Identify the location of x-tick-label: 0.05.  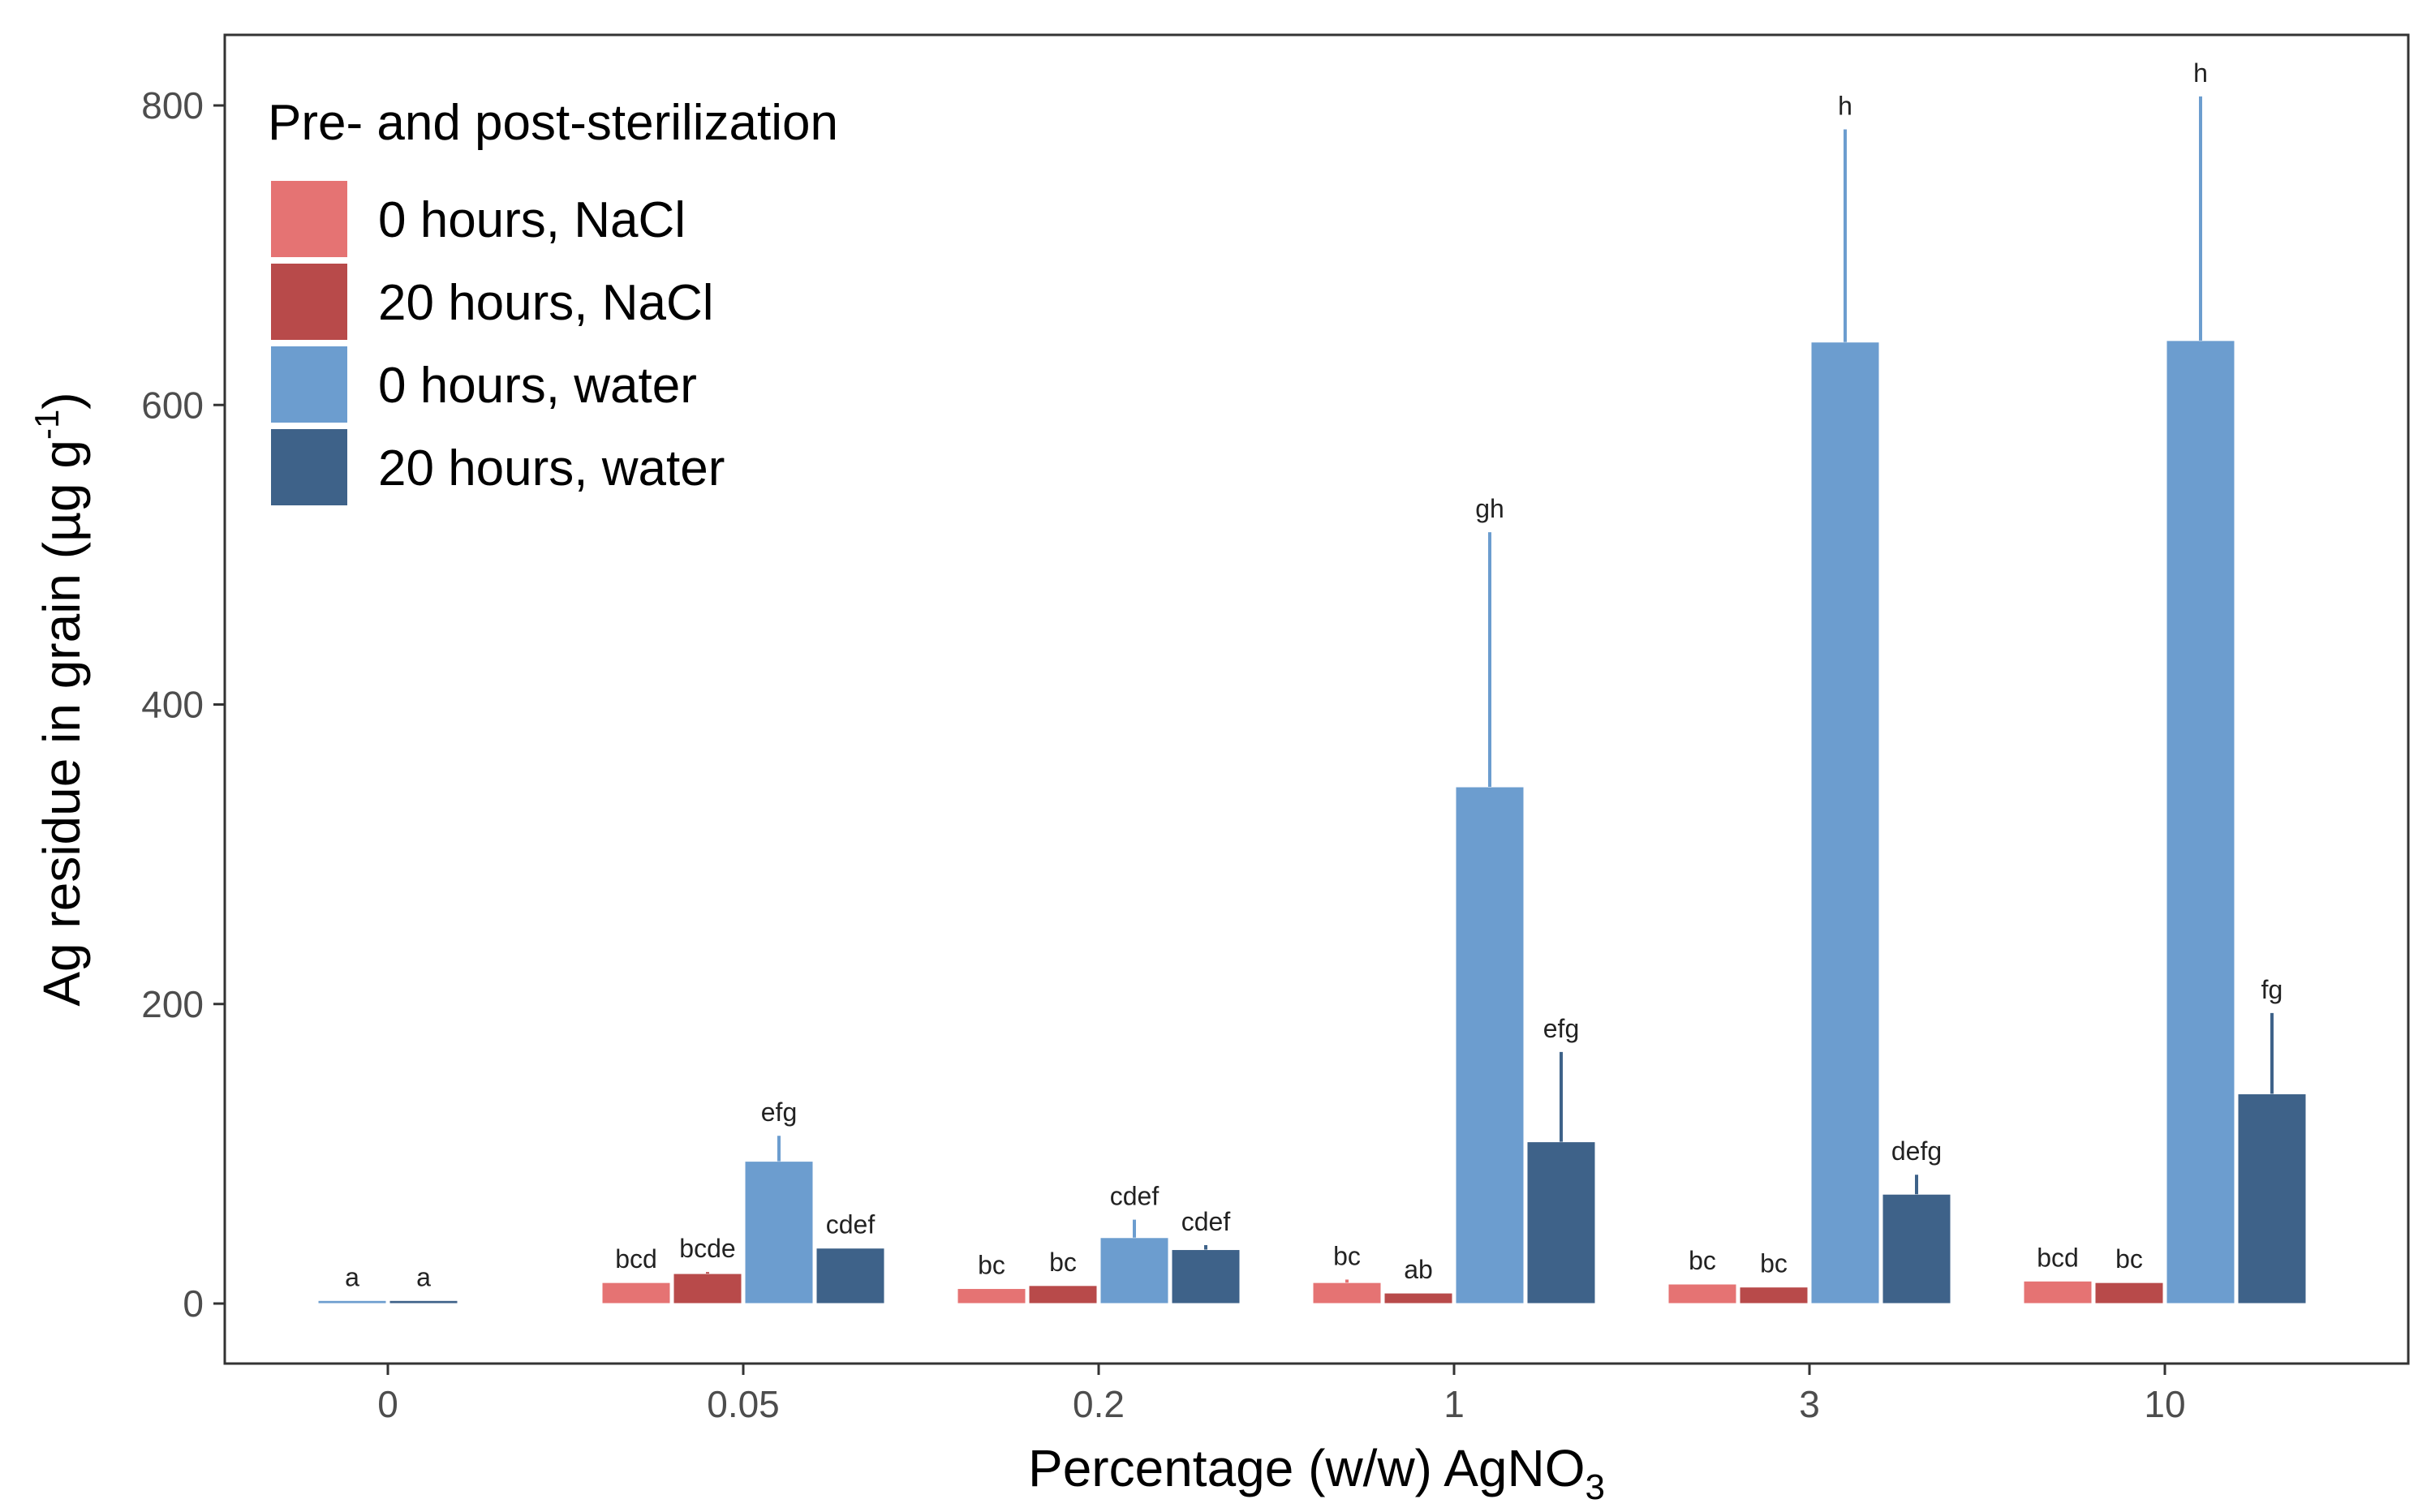
(743, 1404).